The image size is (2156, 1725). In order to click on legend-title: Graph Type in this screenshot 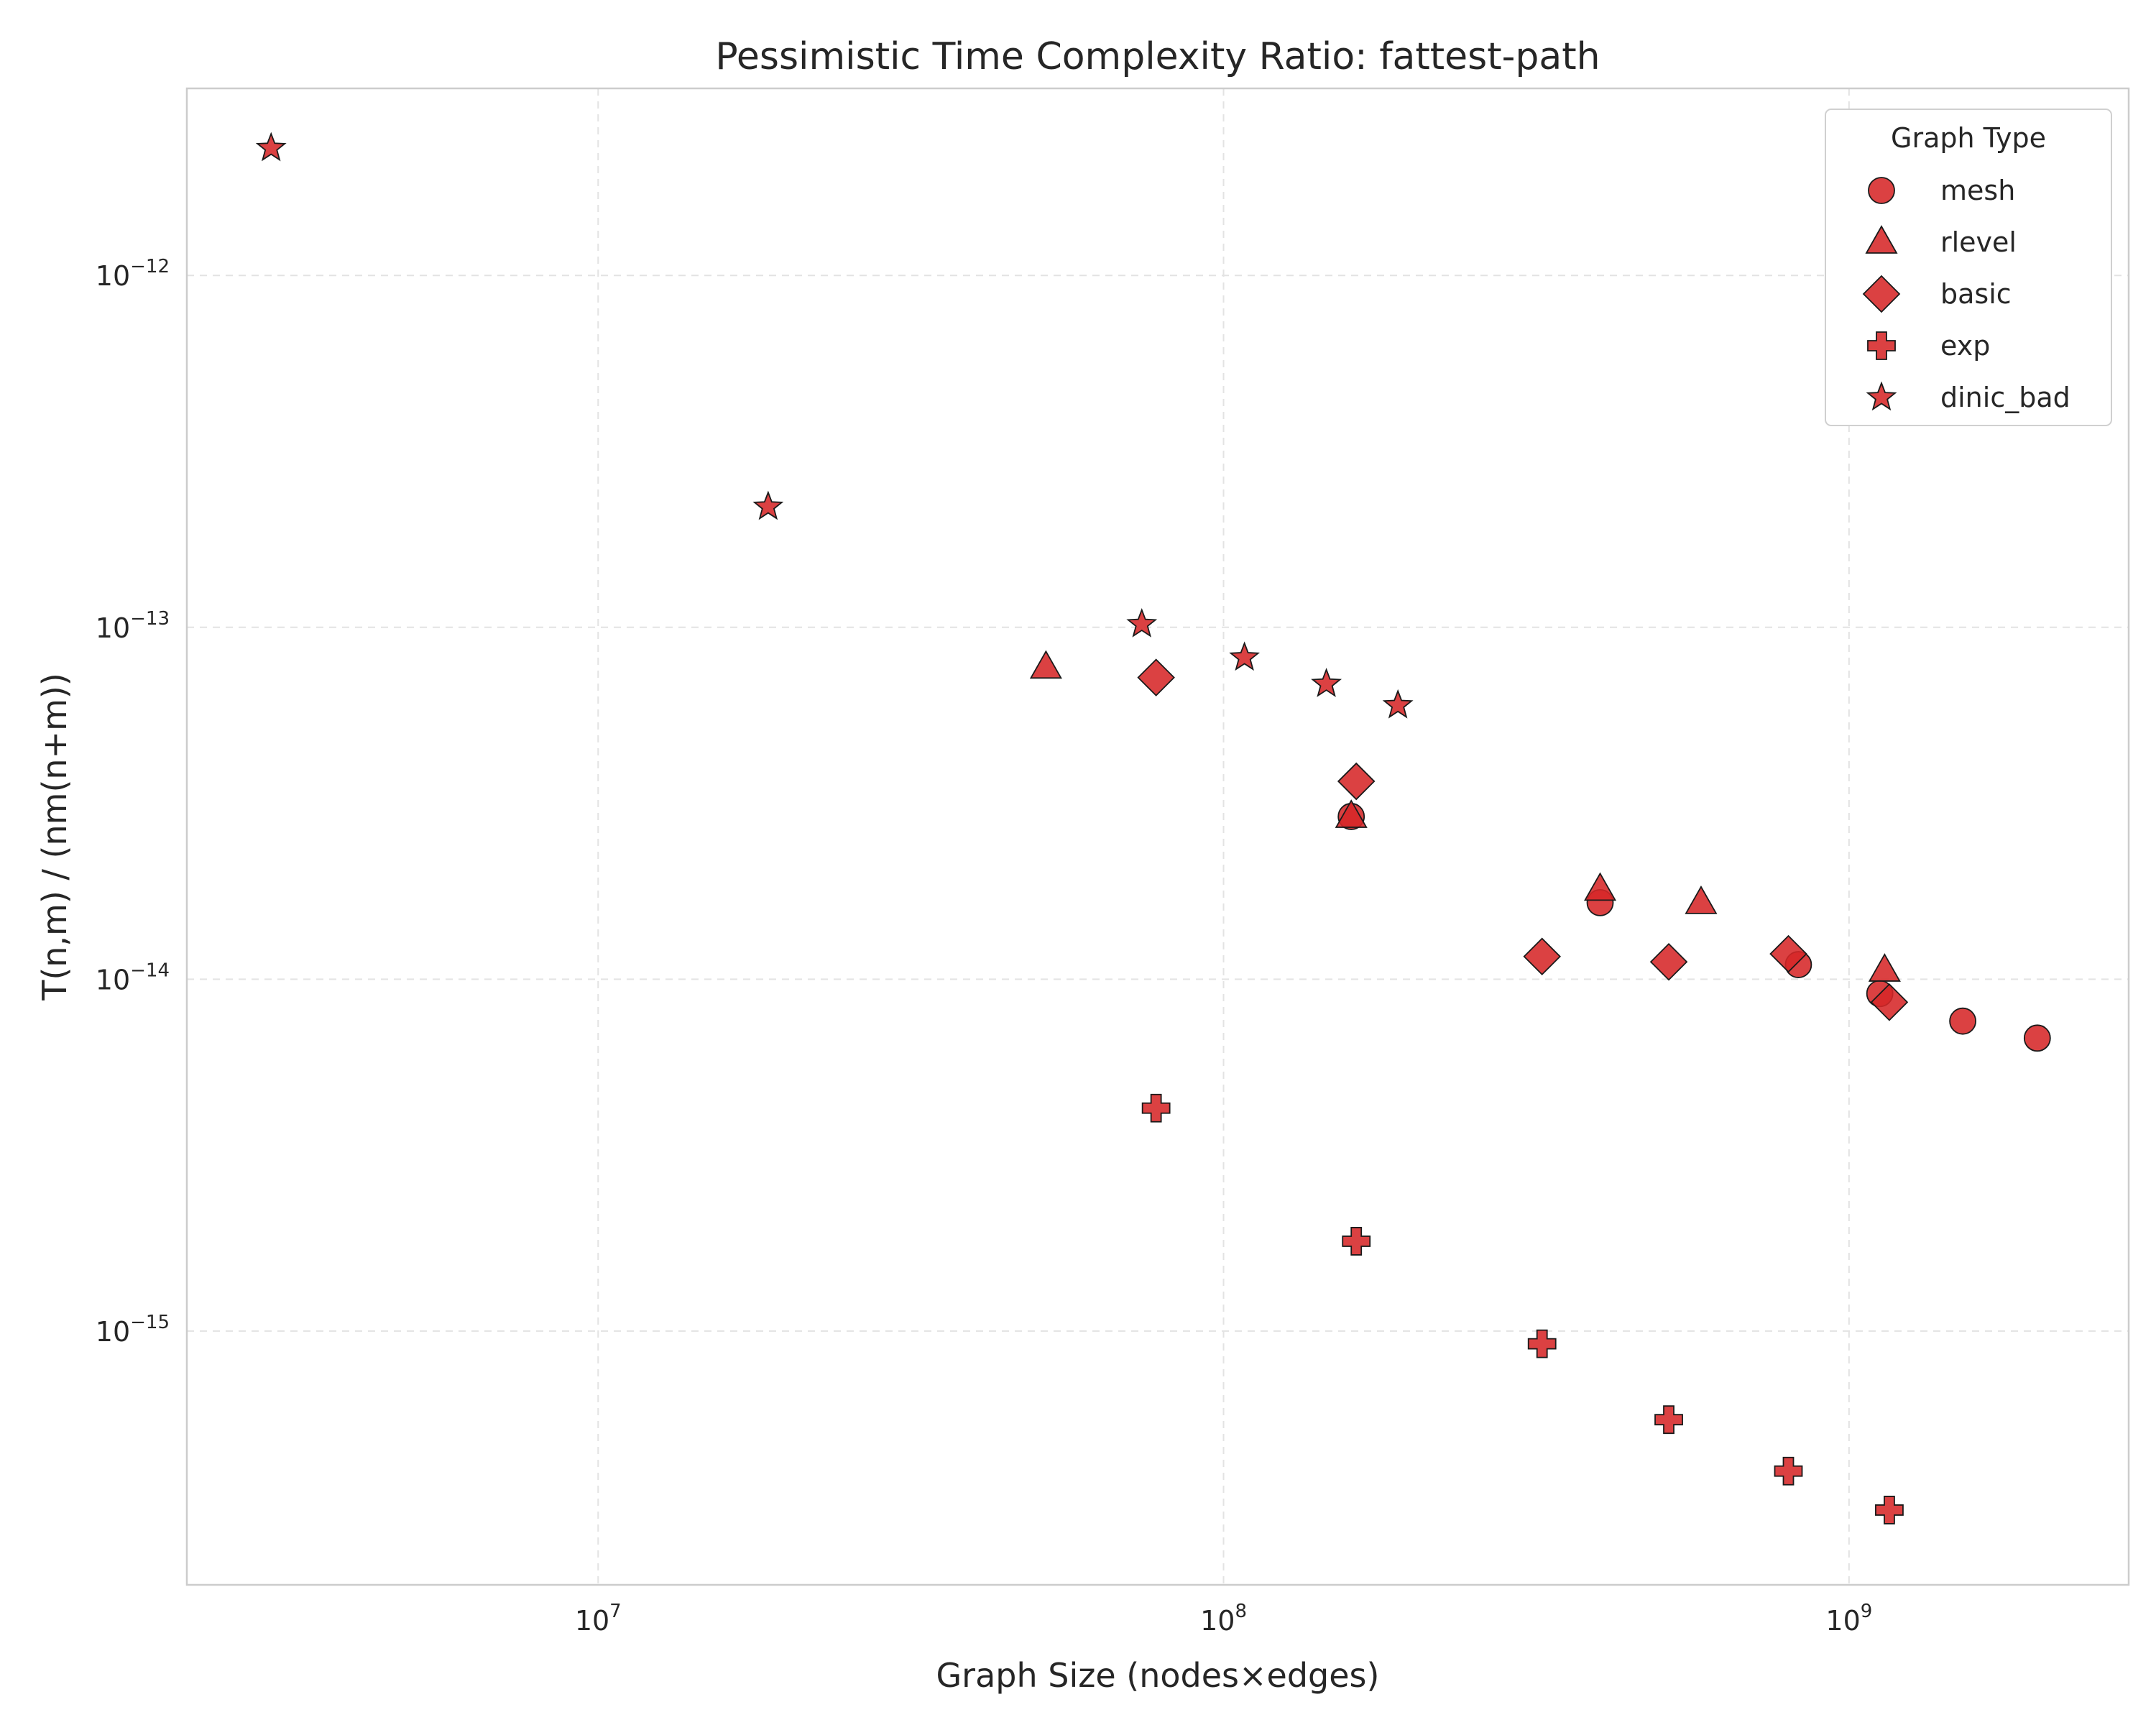, I will do `click(1969, 138)`.